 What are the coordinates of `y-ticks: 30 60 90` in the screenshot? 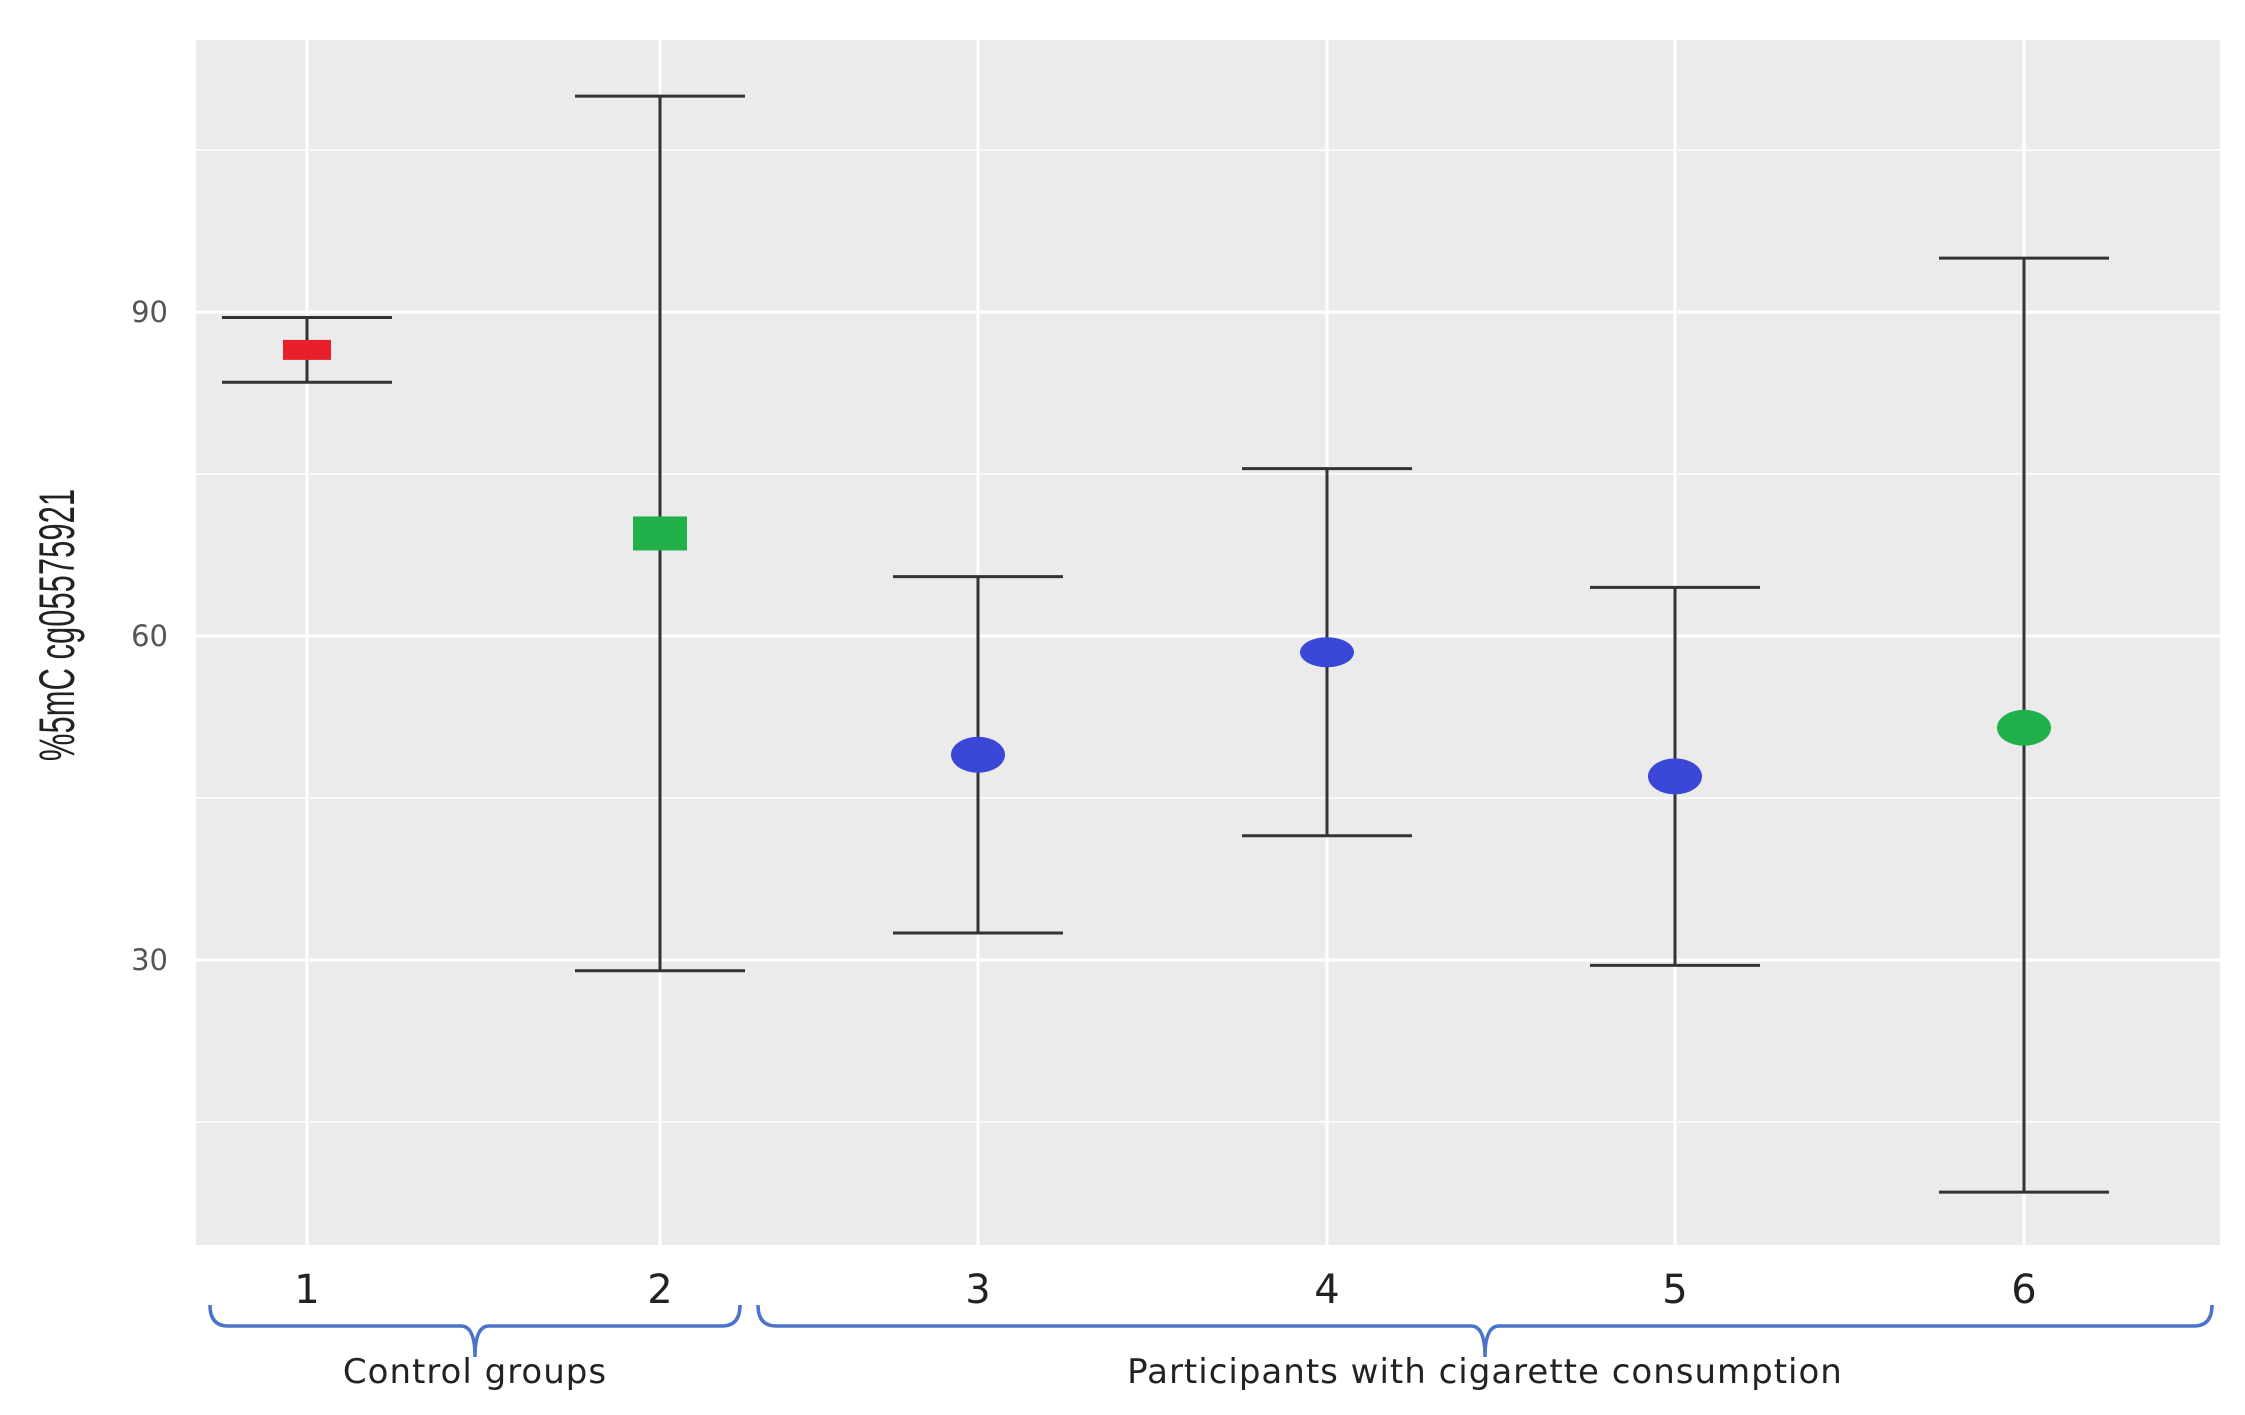 It's located at (149, 636).